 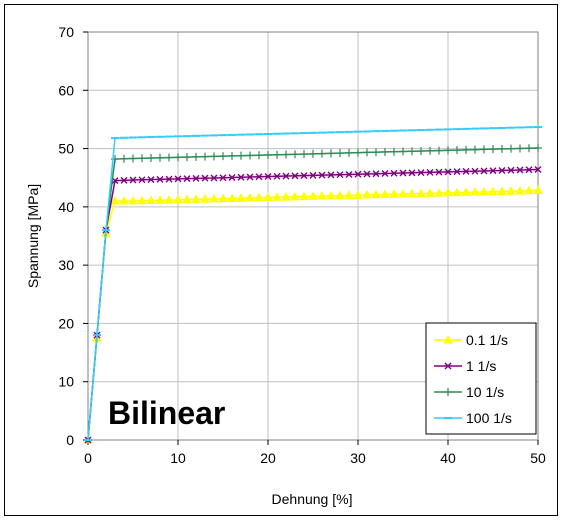 I want to click on y-tick-label: 0, so click(x=70, y=440).